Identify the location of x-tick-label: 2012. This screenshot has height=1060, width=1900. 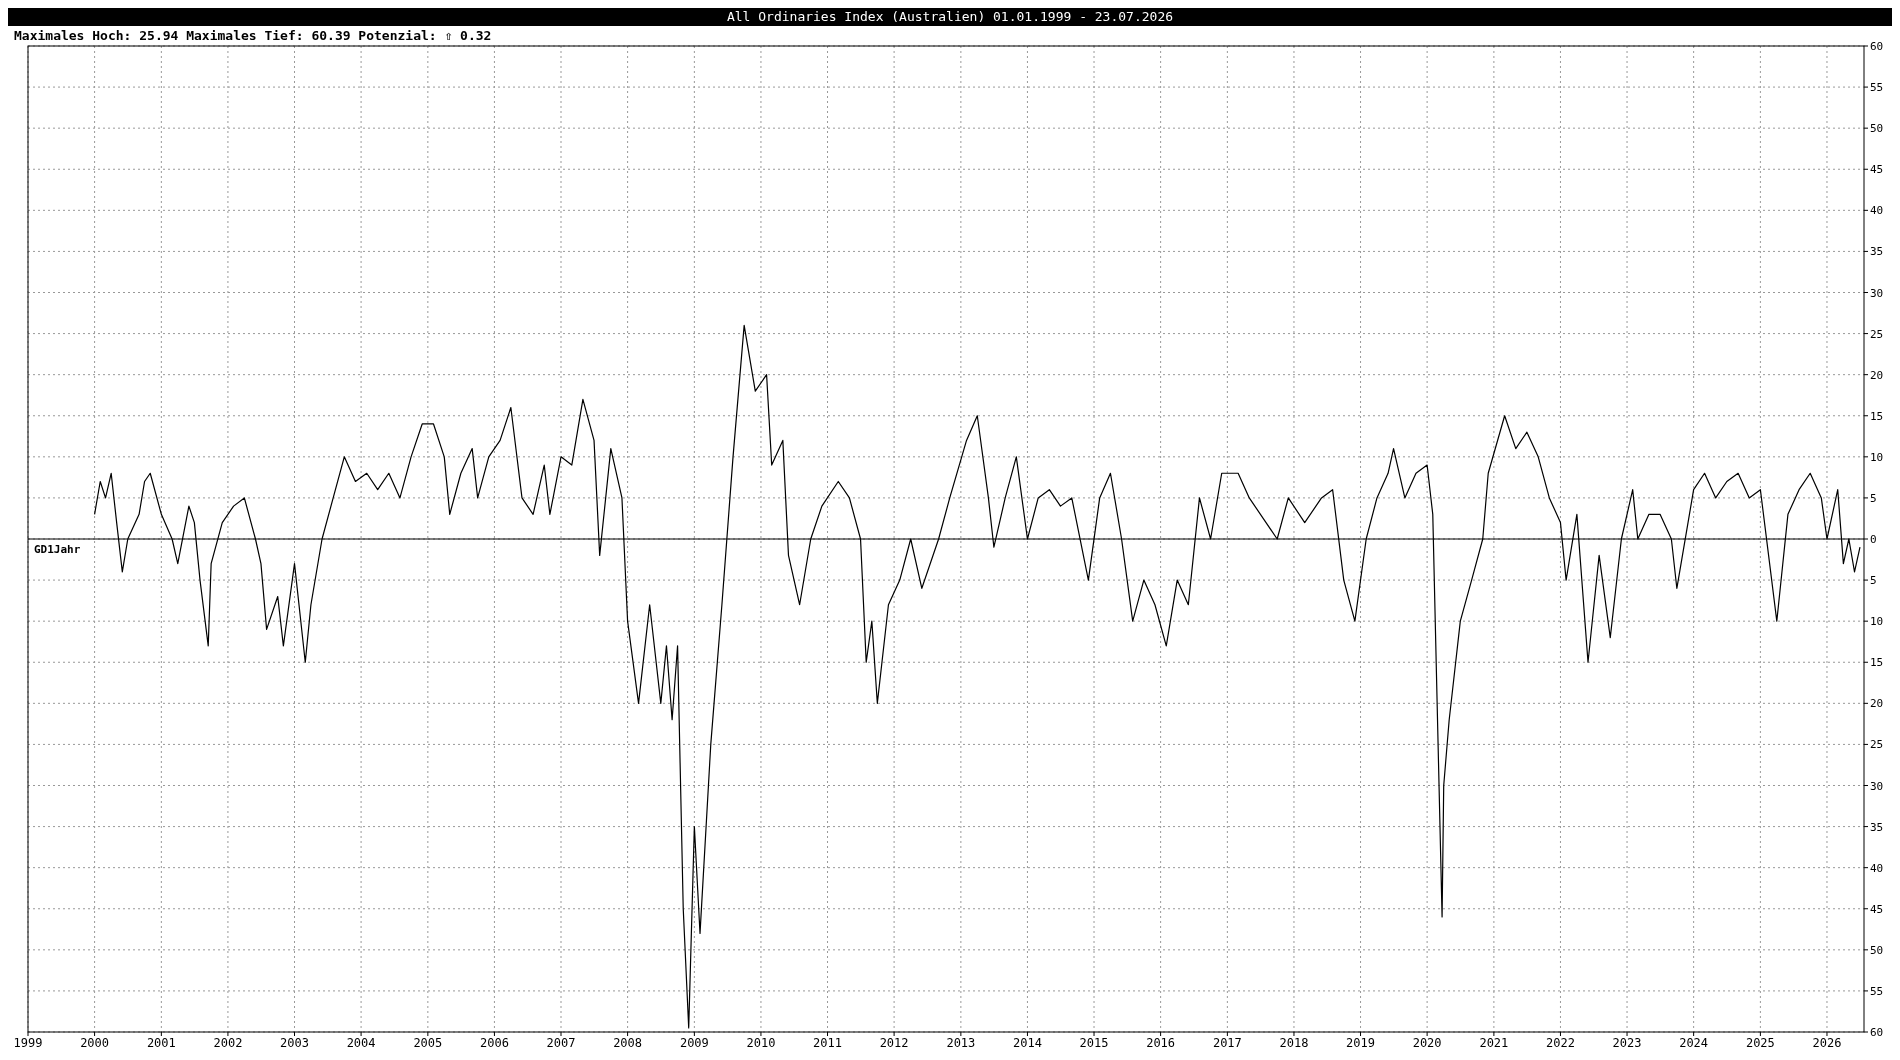
(894, 1043).